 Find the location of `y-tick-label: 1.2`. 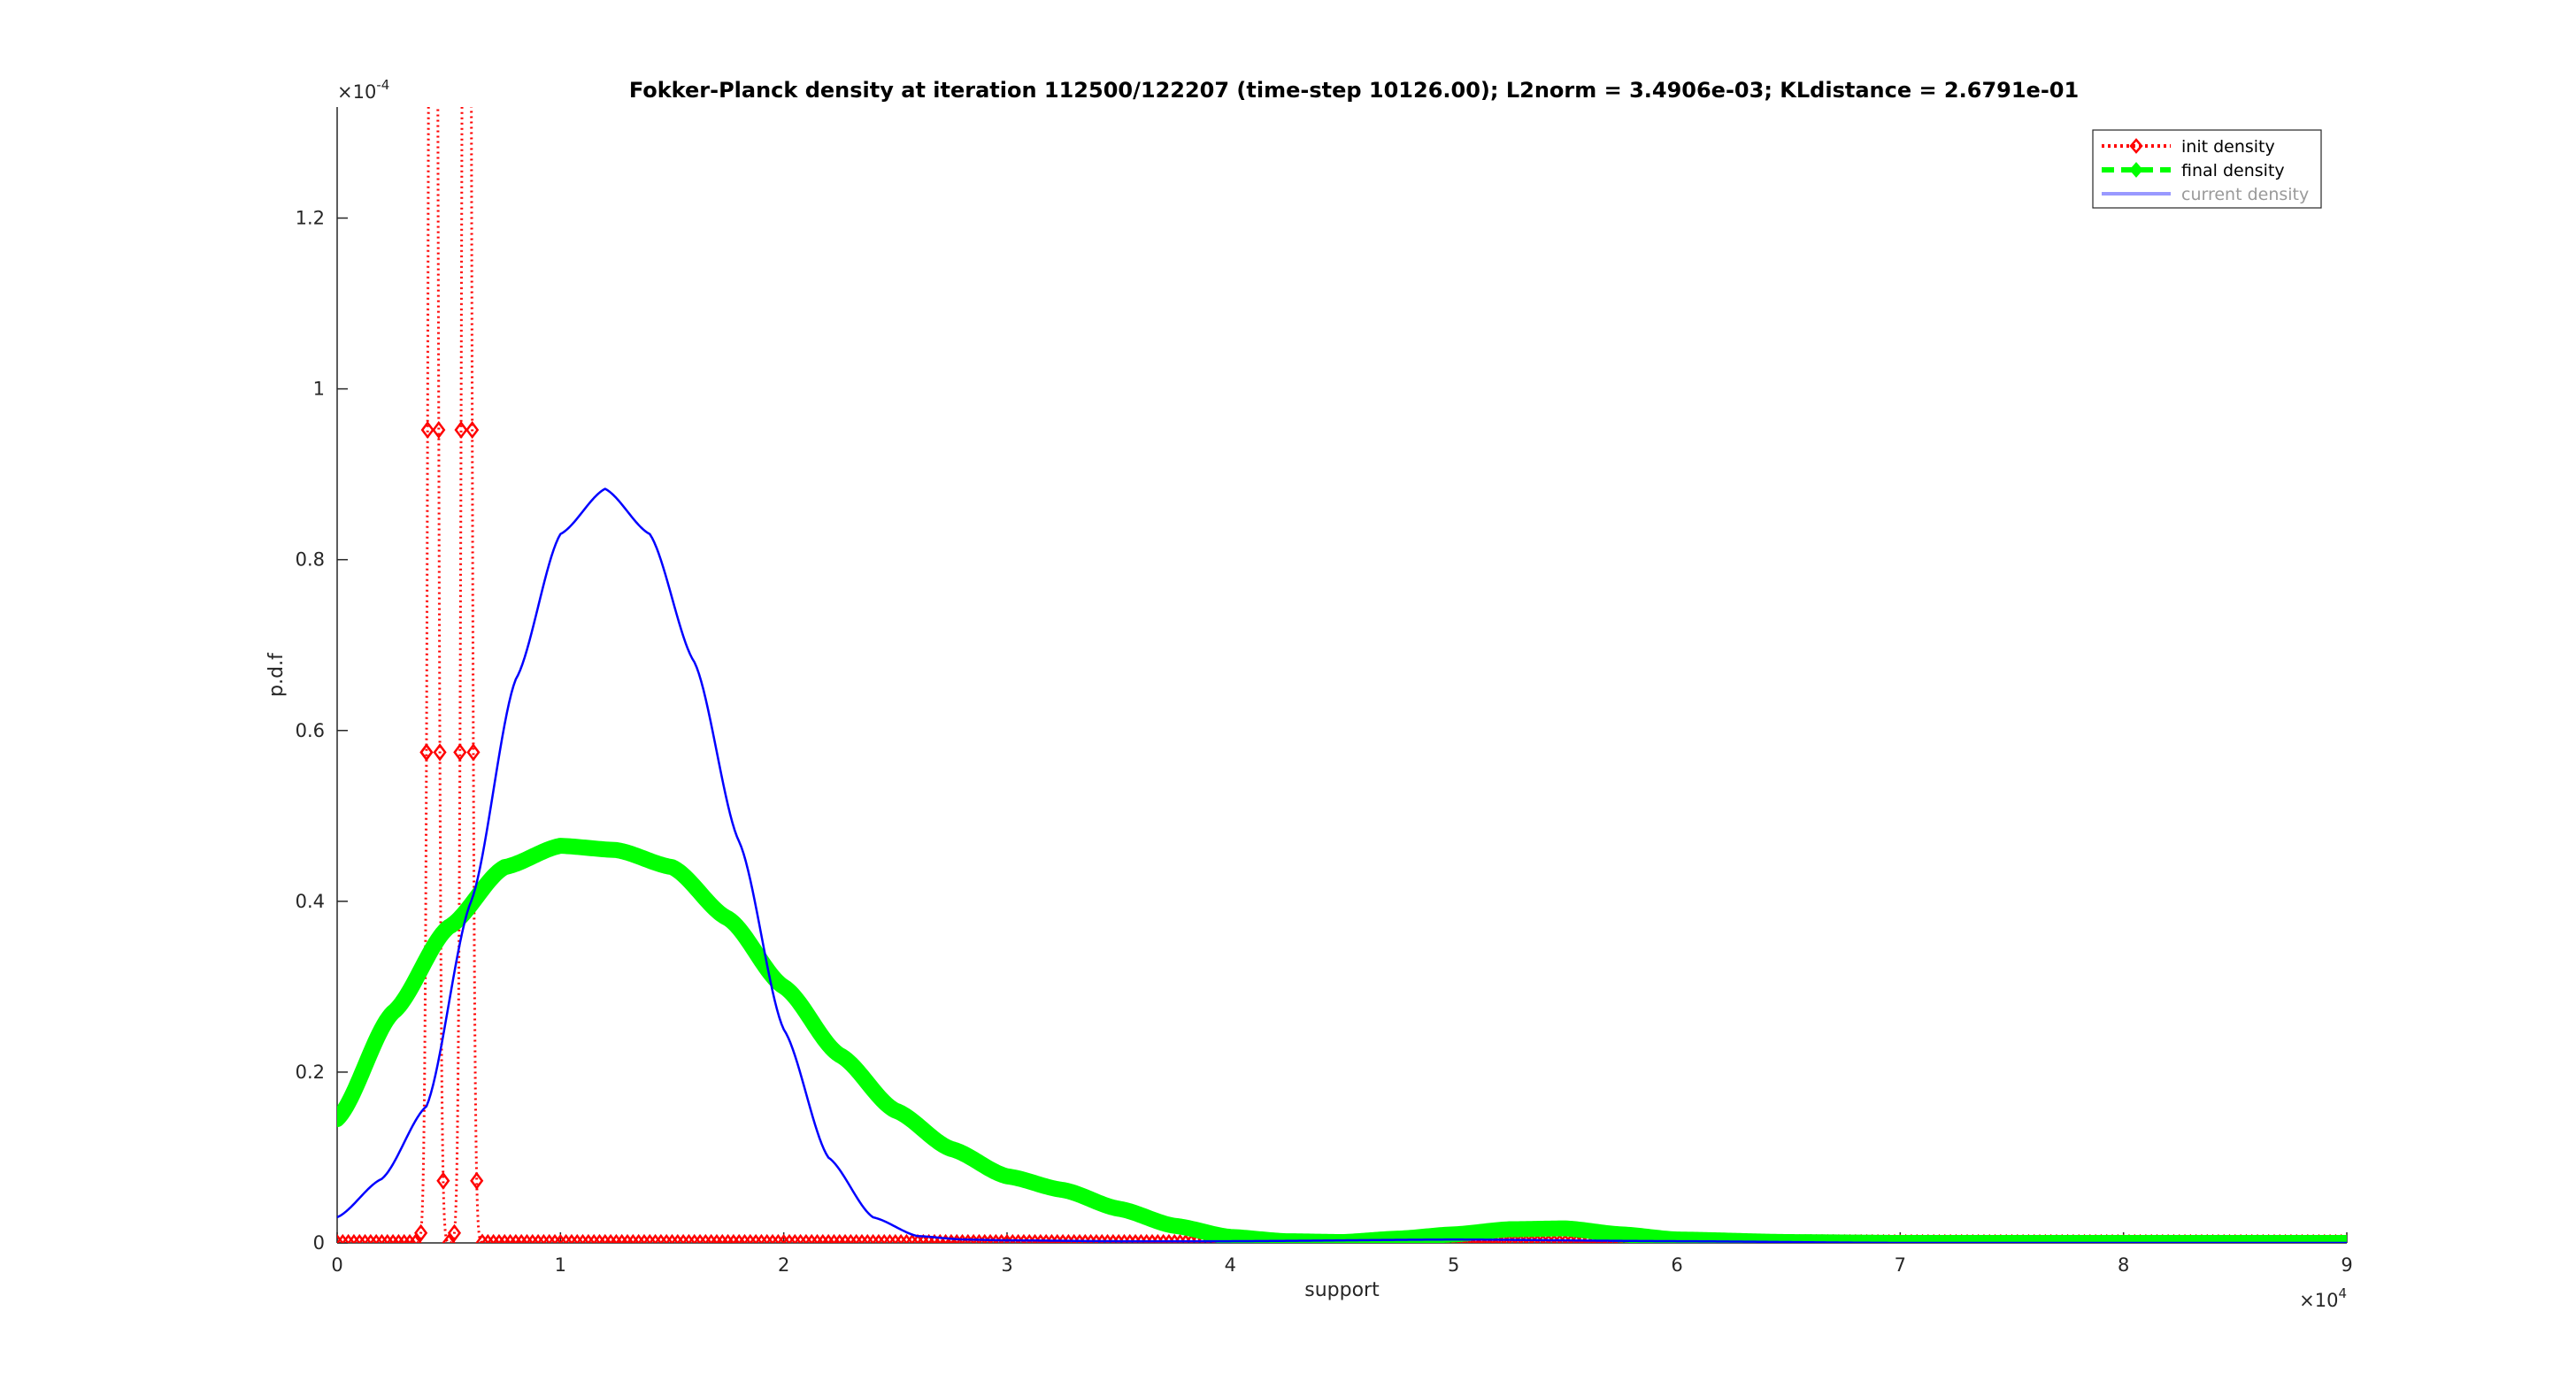

y-tick-label: 1.2 is located at coordinates (310, 218).